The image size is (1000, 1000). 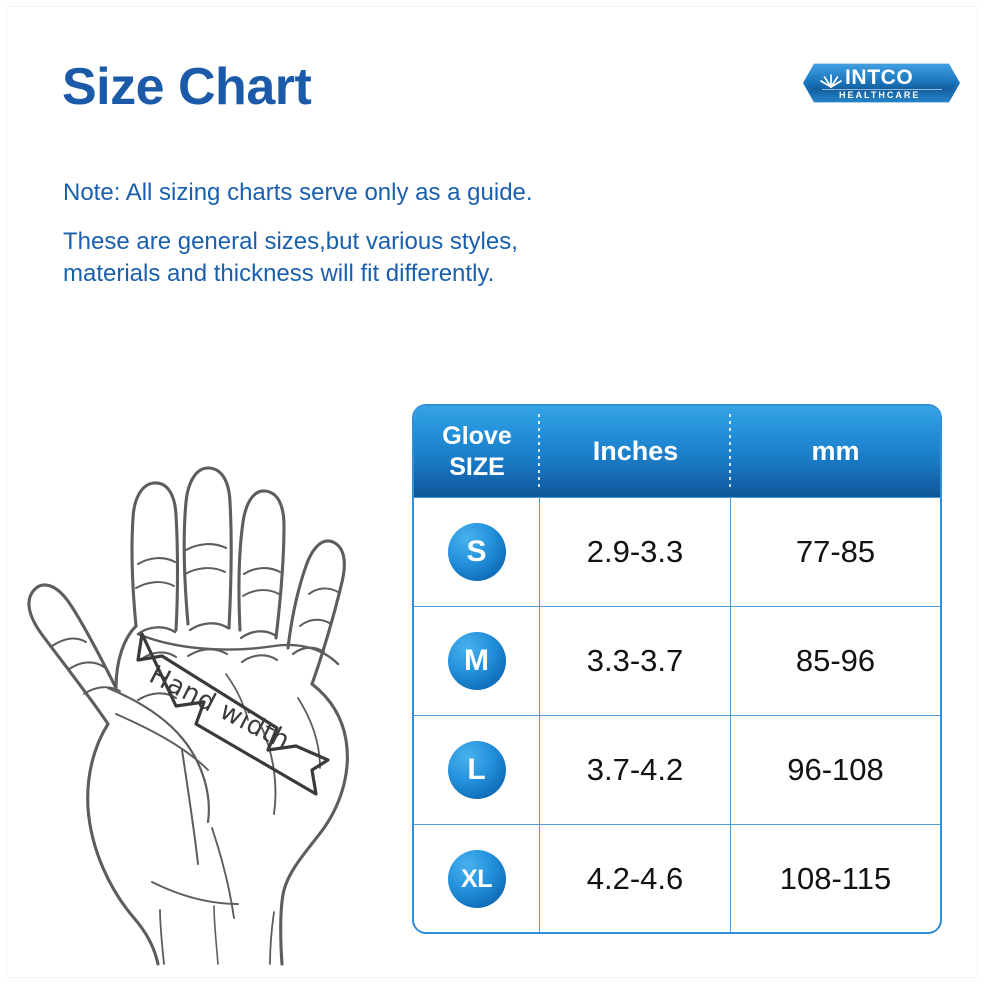 What do you see at coordinates (635, 552) in the screenshot?
I see `inches-cell: 2.9-3.3` at bounding box center [635, 552].